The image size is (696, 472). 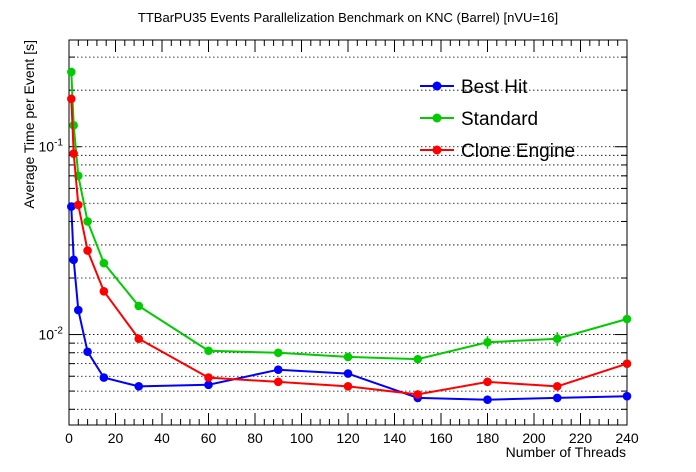 I want to click on x-tick-label: 40, so click(x=162, y=438).